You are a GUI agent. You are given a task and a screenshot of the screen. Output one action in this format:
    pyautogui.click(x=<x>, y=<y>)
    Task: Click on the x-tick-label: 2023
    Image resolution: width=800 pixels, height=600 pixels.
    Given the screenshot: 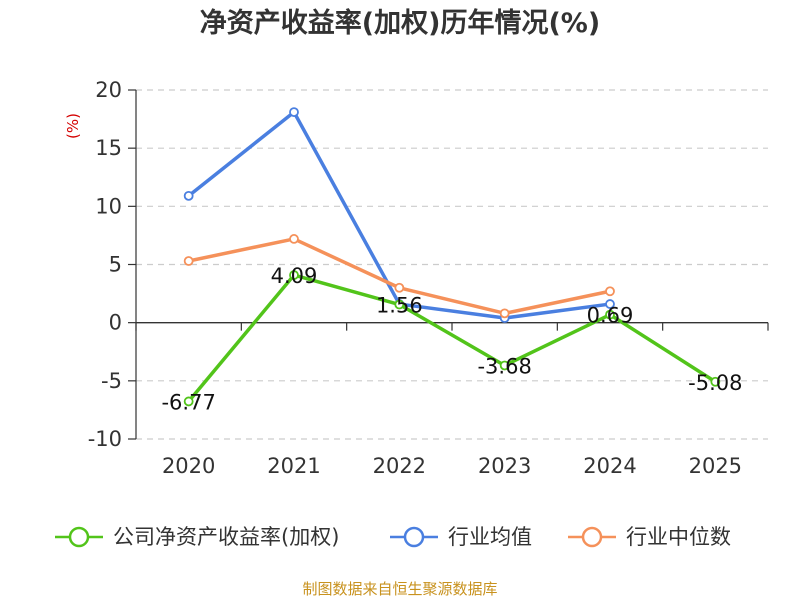 What is the action you would take?
    pyautogui.click(x=504, y=466)
    